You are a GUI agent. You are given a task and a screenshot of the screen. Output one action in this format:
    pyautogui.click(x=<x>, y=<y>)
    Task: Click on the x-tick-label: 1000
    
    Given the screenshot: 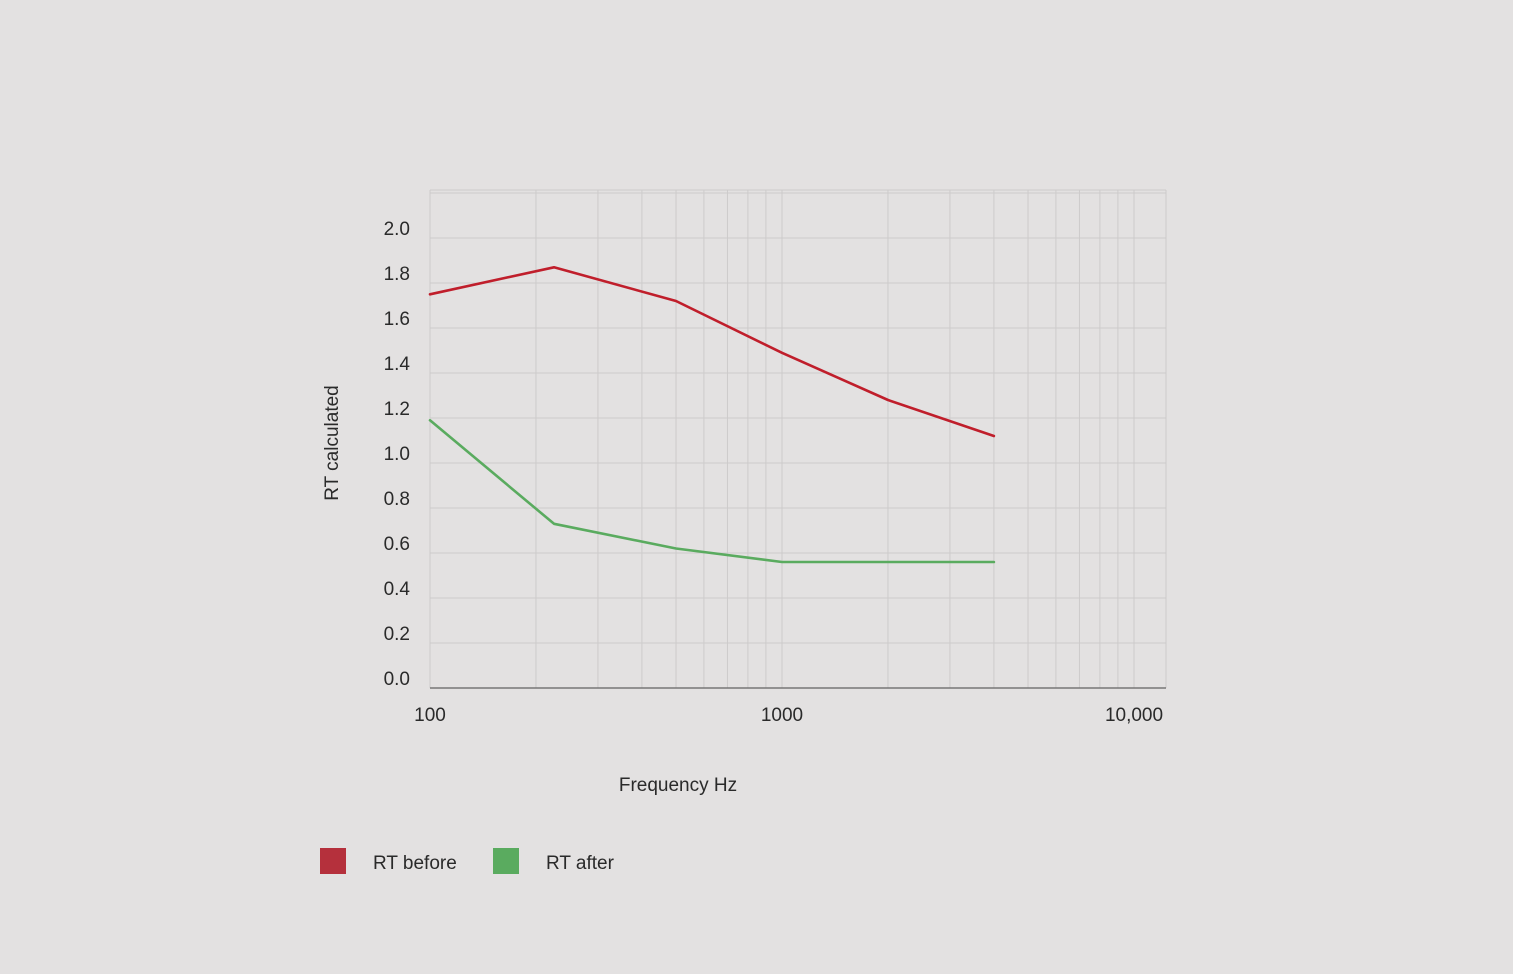 What is the action you would take?
    pyautogui.click(x=782, y=715)
    